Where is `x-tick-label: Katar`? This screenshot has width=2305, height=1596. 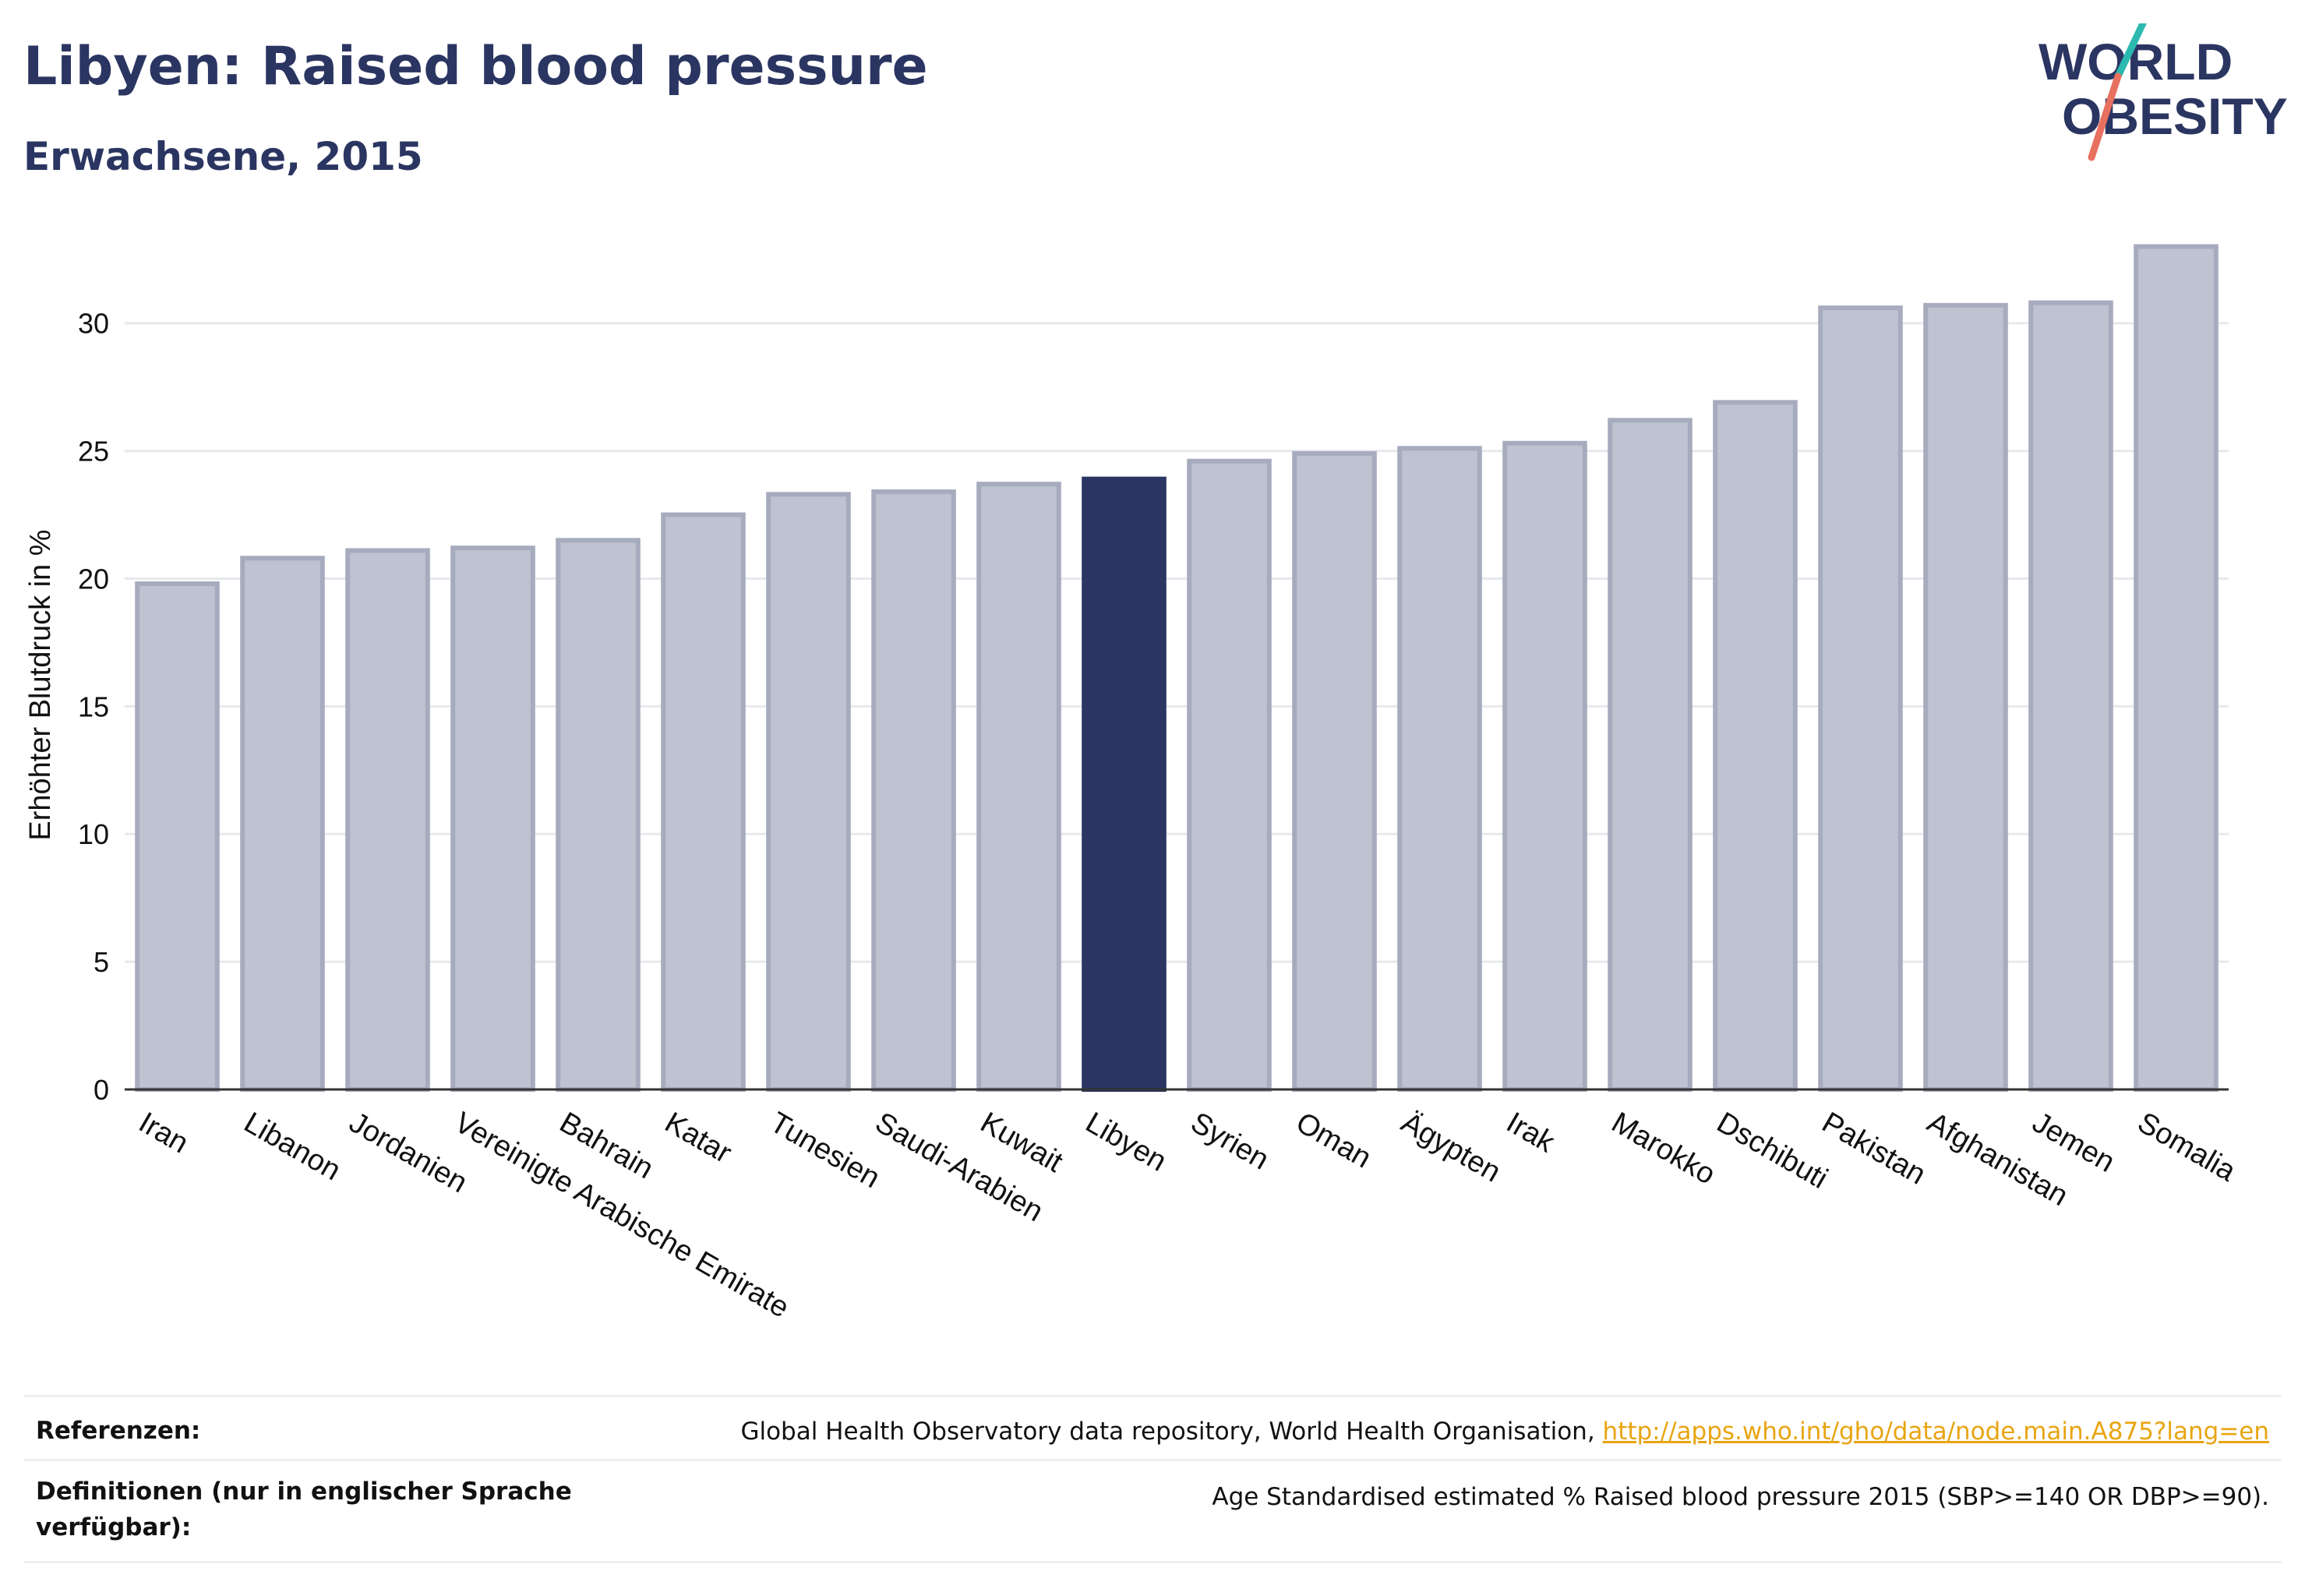 x-tick-label: Katar is located at coordinates (698, 1138).